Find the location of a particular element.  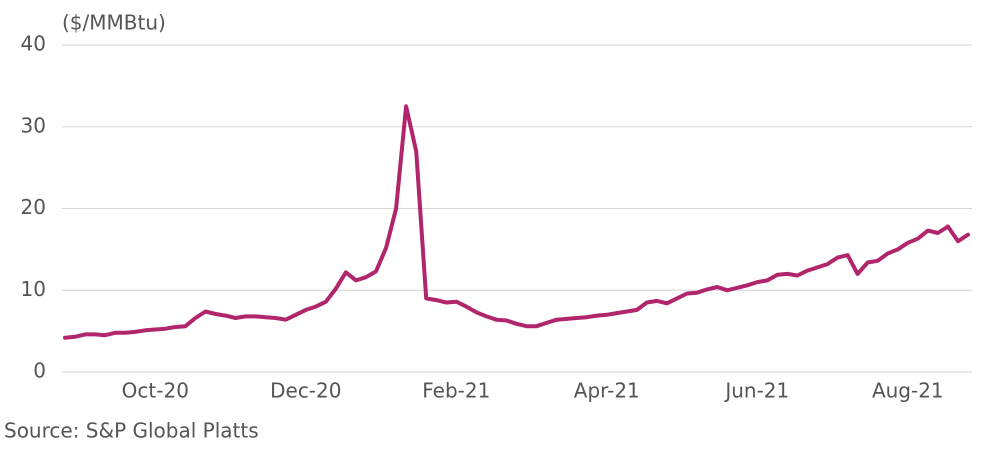

y-tick-label: 10 is located at coordinates (33, 289).